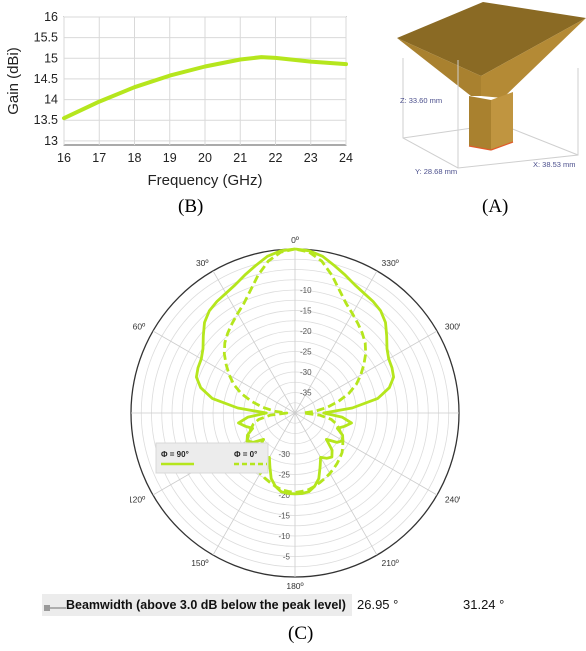 This screenshot has height=651, width=586. I want to click on radial-tick-label: -5, so click(287, 557).